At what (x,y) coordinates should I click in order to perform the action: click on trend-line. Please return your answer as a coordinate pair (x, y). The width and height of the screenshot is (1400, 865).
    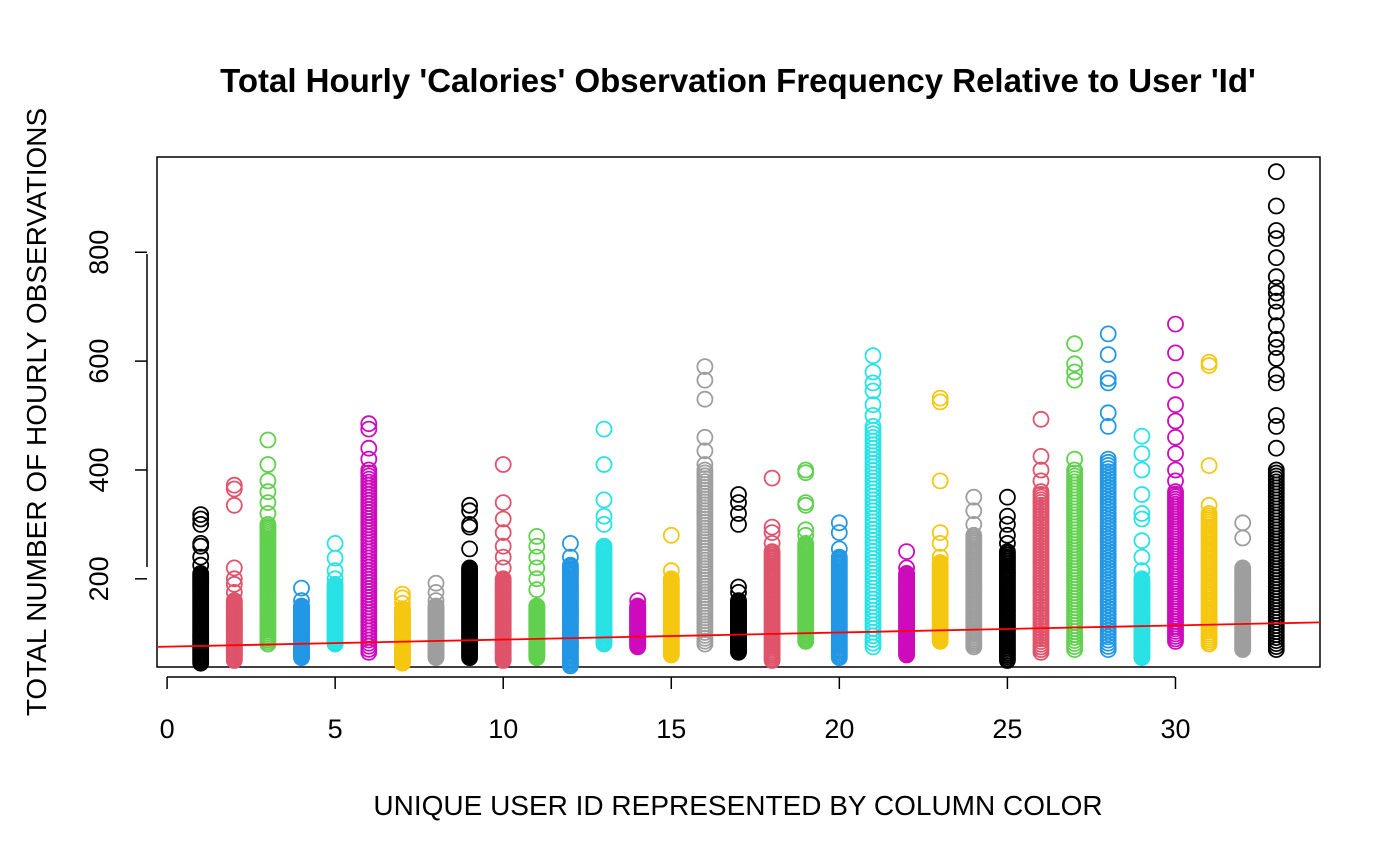
    Looking at the image, I should click on (738, 634).